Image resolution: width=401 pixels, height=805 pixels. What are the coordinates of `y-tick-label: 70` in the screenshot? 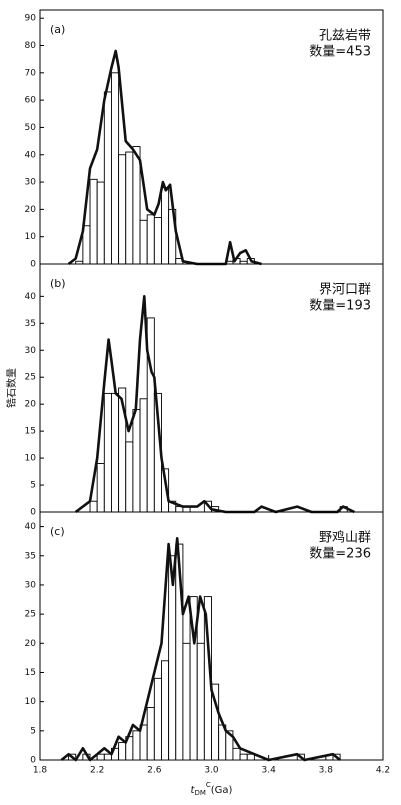 It's located at (31, 73).